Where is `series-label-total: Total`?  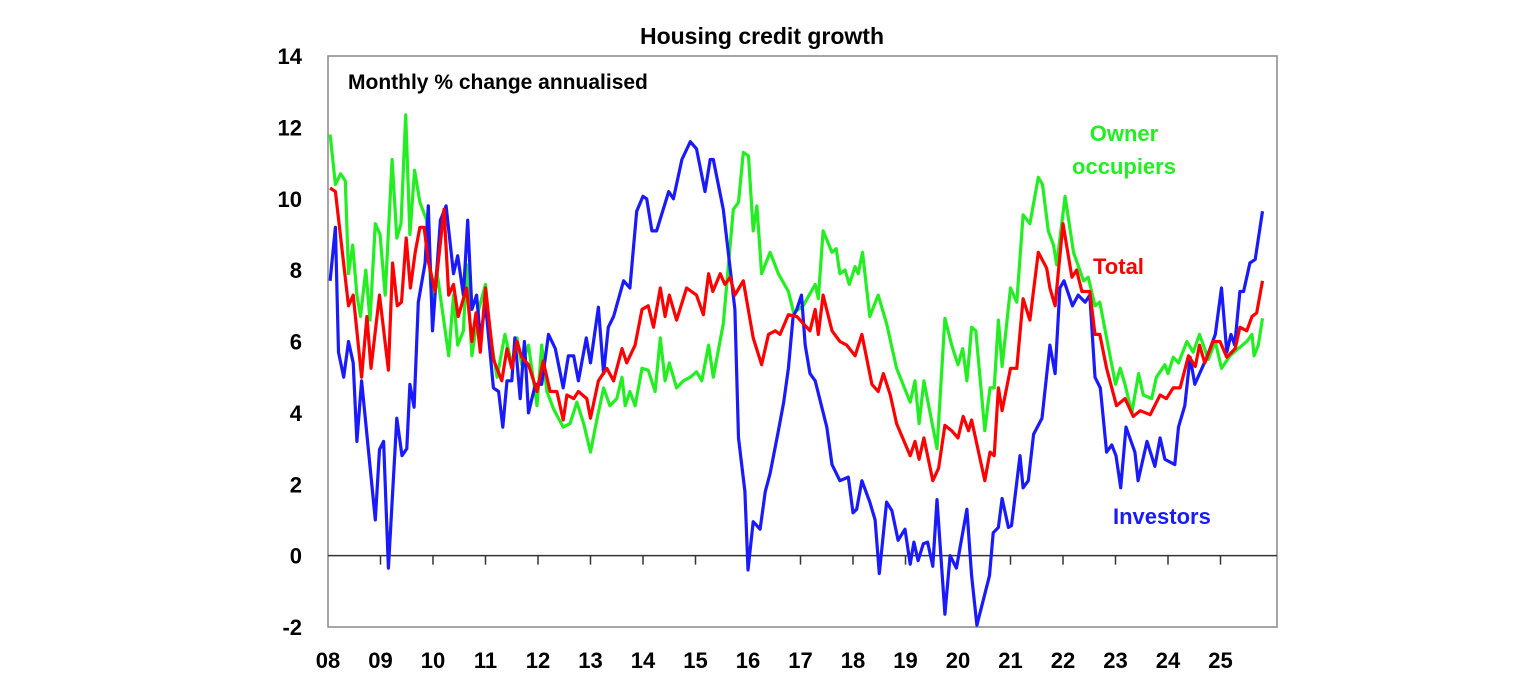 series-label-total: Total is located at coordinates (1118, 266).